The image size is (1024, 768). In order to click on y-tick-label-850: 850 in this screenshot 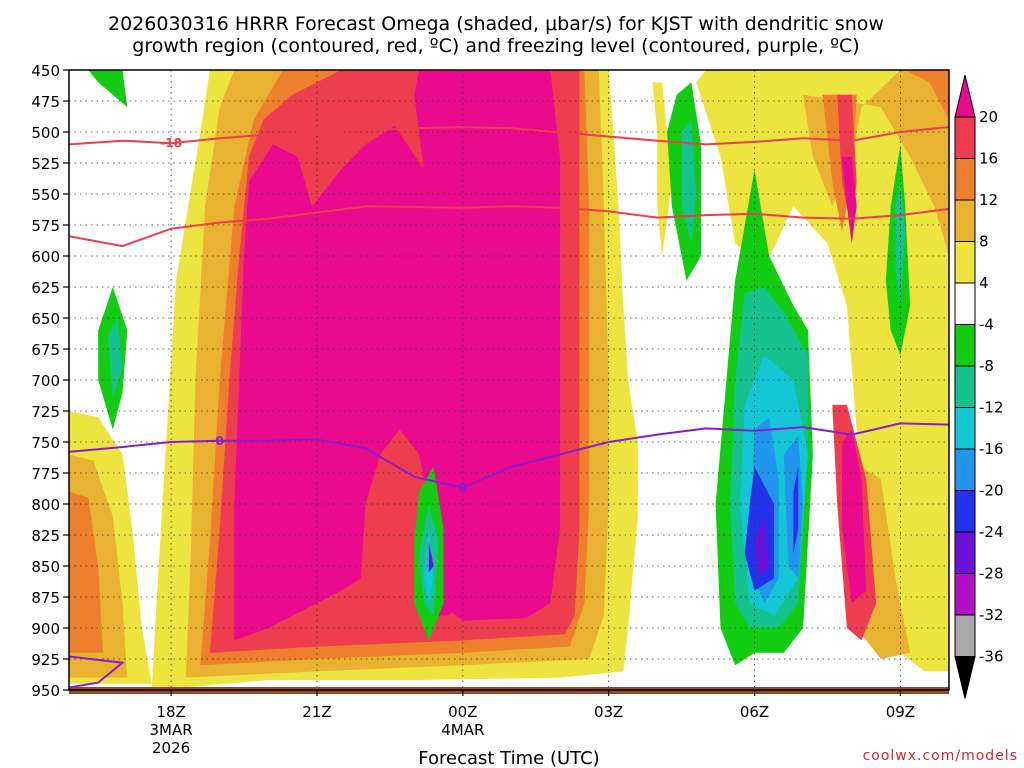, I will do `click(45, 567)`.